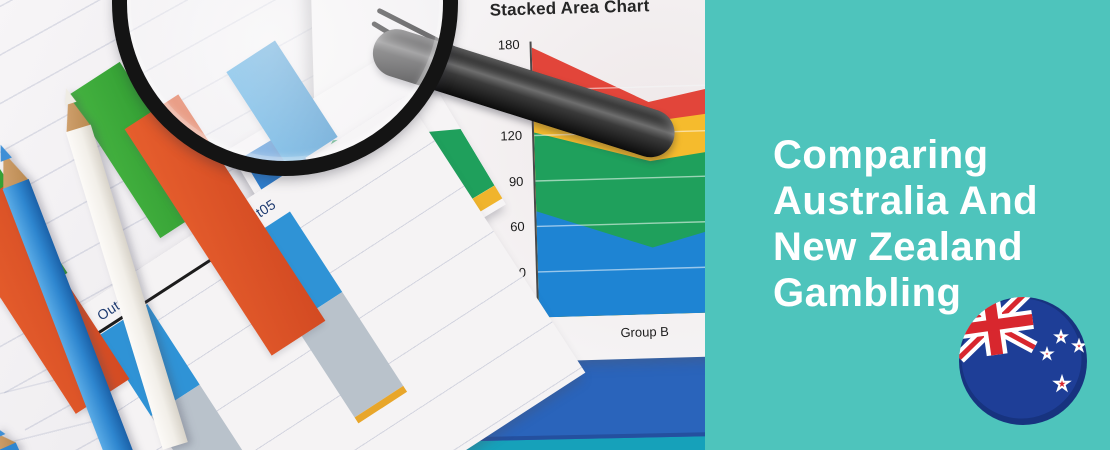  What do you see at coordinates (881, 155) in the screenshot?
I see `headline-line-1: Comparing` at bounding box center [881, 155].